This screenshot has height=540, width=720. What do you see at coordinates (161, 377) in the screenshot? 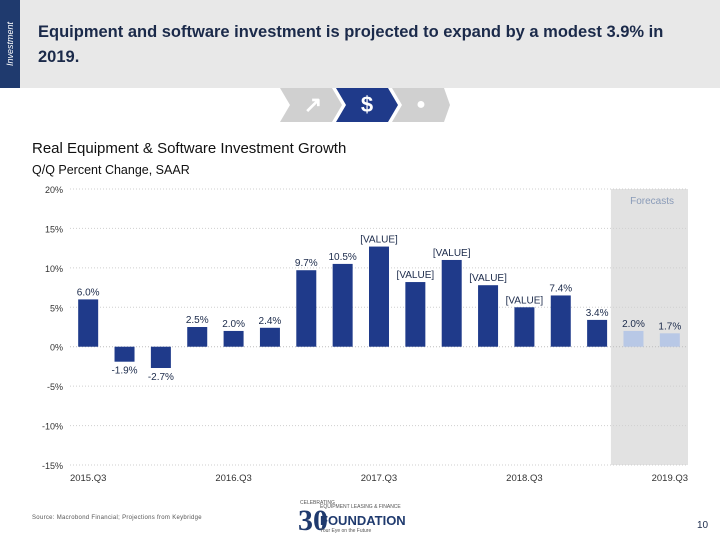
I see `data-label: -2.7%` at bounding box center [161, 377].